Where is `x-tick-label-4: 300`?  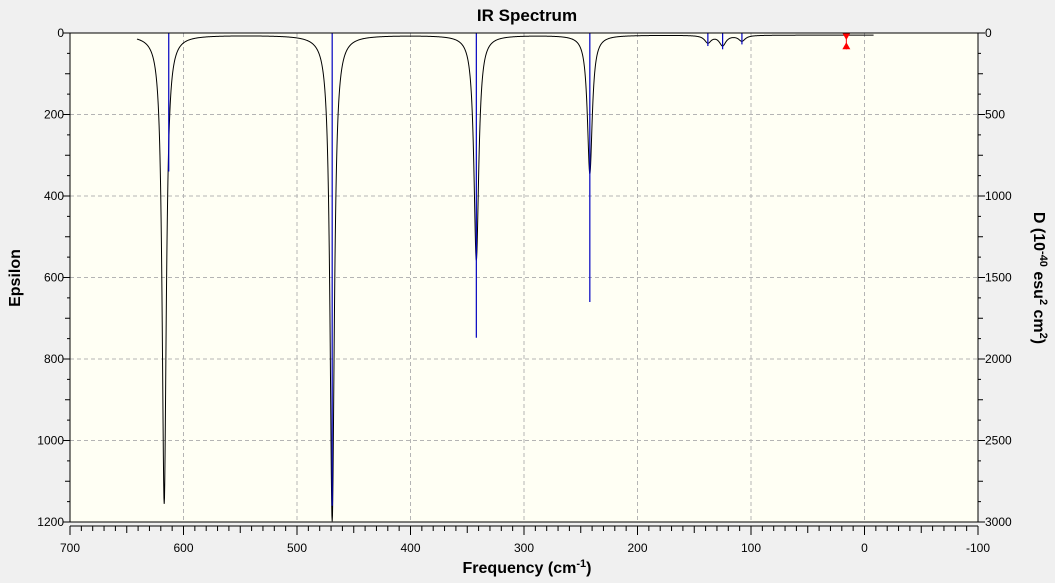 x-tick-label-4: 300 is located at coordinates (524, 548).